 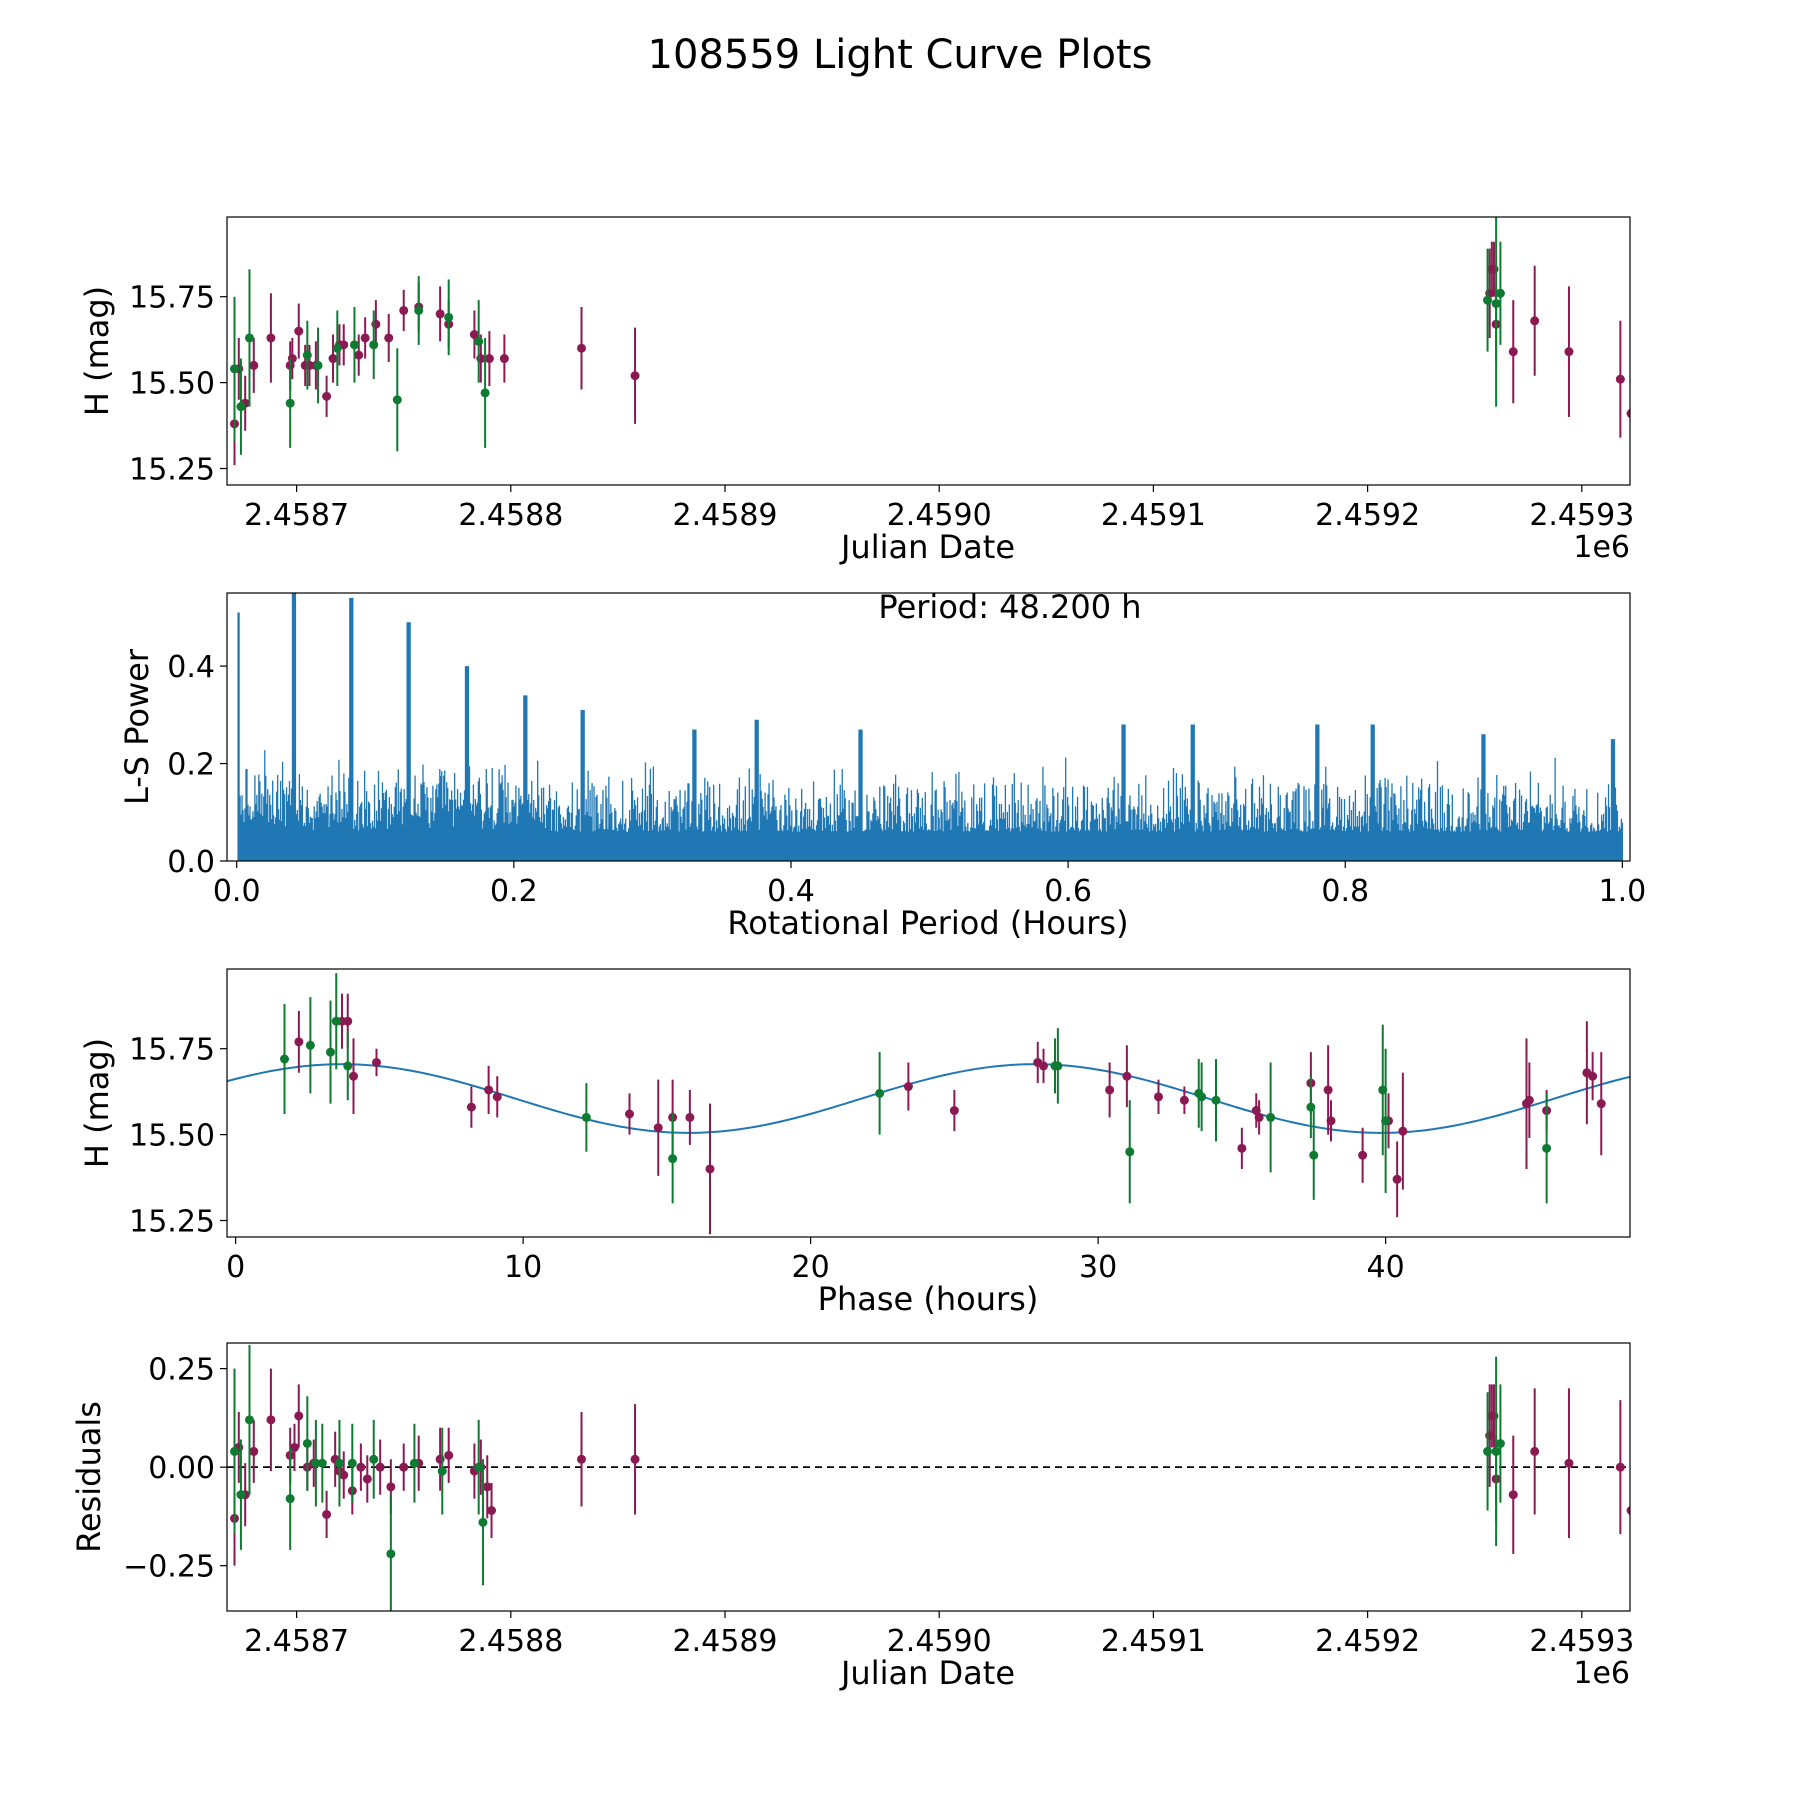 I want to click on periodogram-x-label: Rotational Period (Hours), so click(x=927, y=923).